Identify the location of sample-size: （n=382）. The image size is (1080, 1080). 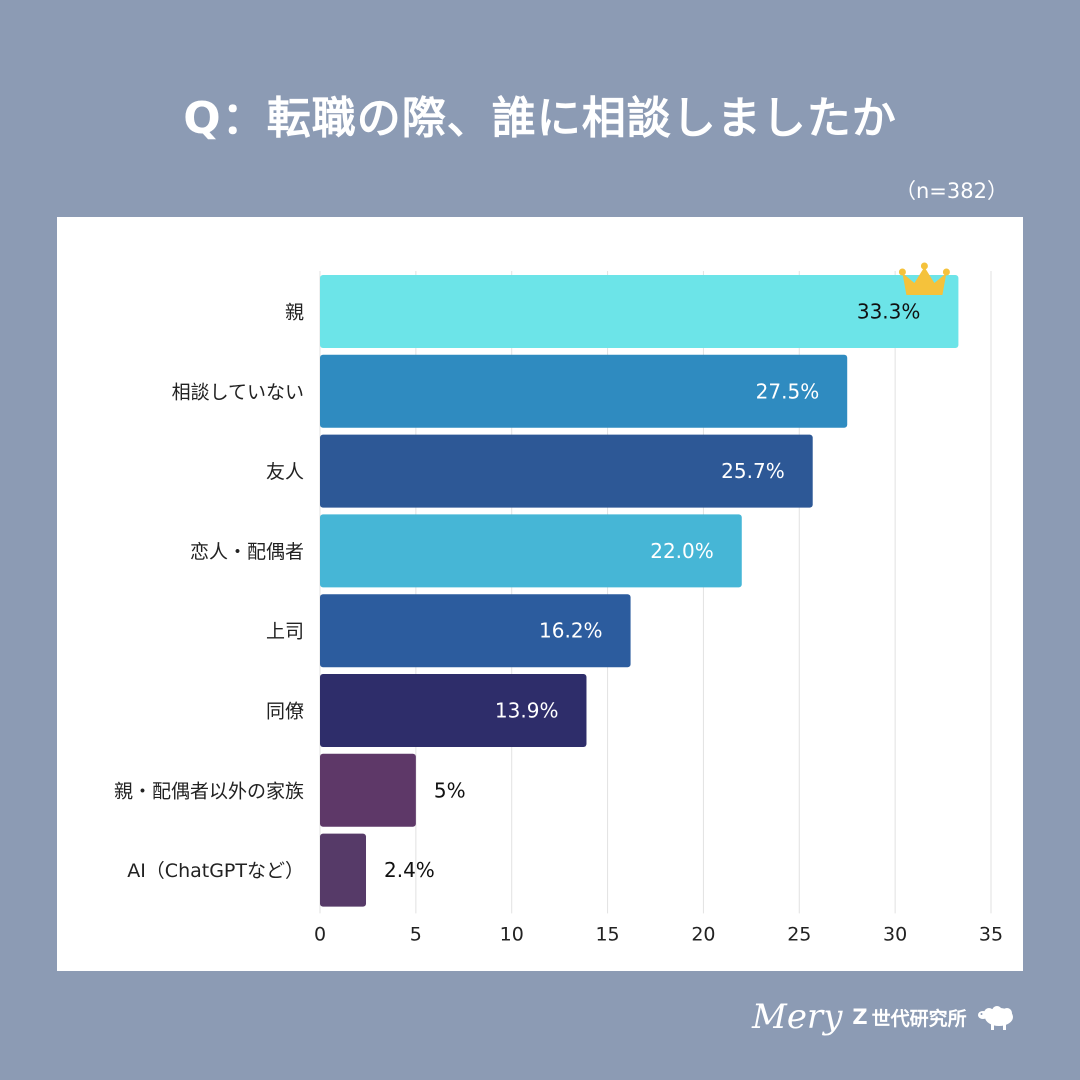
(951, 191).